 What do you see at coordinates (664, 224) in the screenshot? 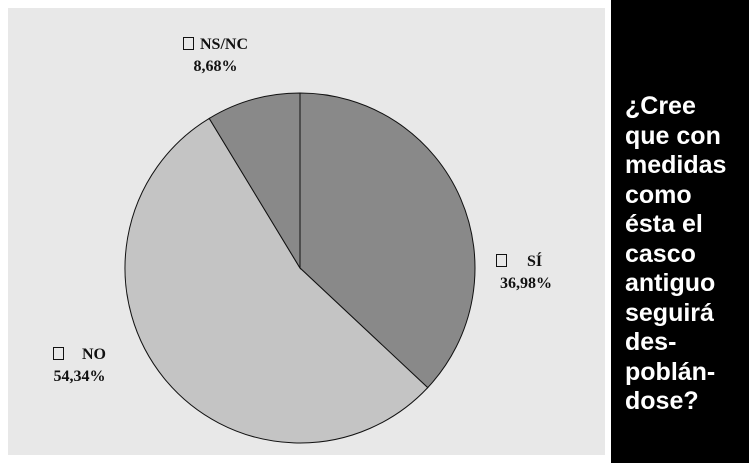
I see `question-line: ésta el` at bounding box center [664, 224].